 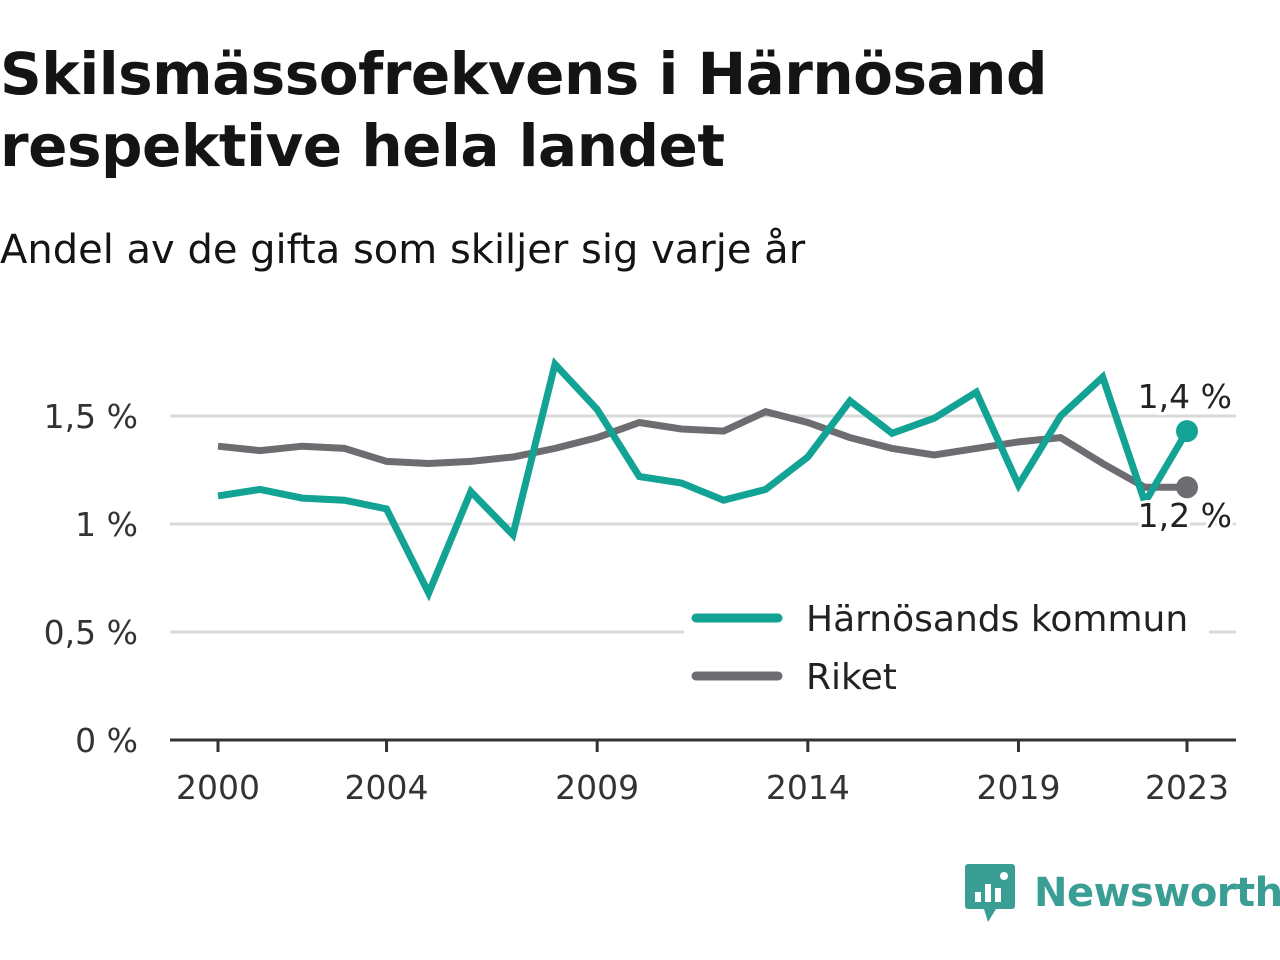 What do you see at coordinates (703, 772) in the screenshot?
I see `x-axis: 2000 2004 2009 2014 2019 2023` at bounding box center [703, 772].